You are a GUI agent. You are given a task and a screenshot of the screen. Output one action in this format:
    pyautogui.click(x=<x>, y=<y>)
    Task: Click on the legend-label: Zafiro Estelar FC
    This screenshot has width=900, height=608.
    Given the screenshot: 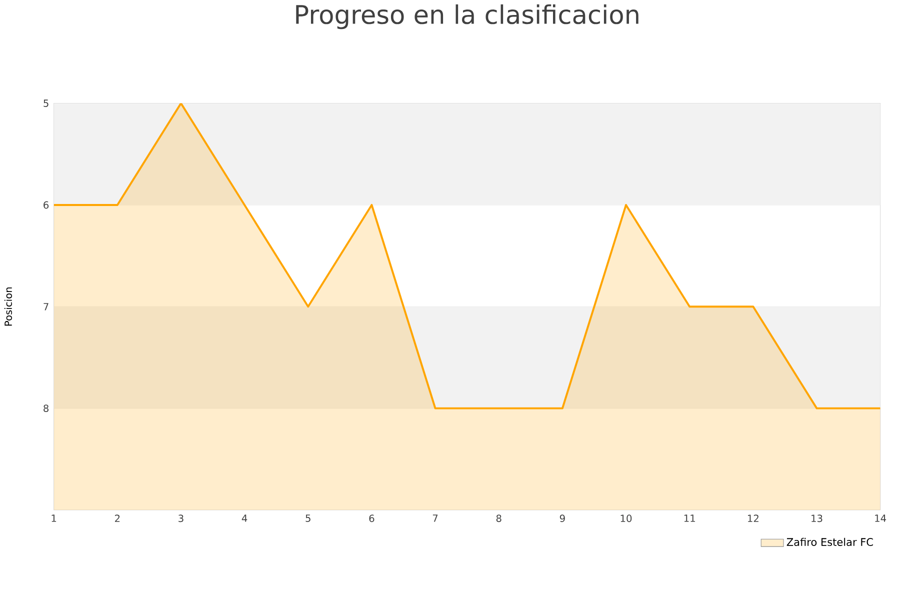 What is the action you would take?
    pyautogui.click(x=829, y=542)
    